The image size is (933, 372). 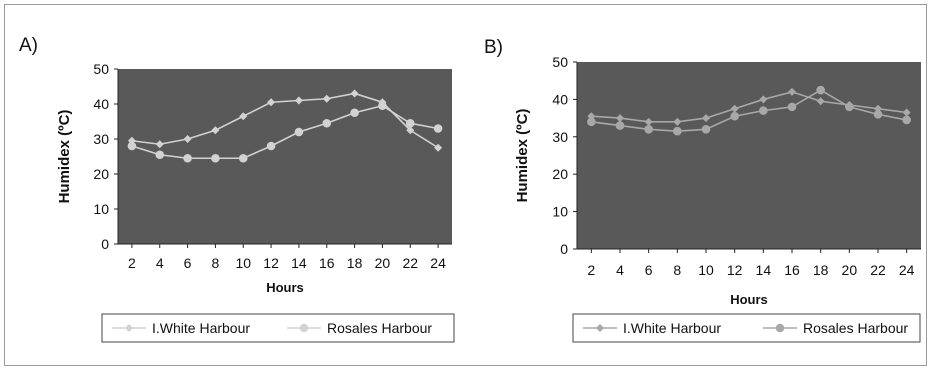 I want to click on x-tick-label: 4, so click(x=620, y=270).